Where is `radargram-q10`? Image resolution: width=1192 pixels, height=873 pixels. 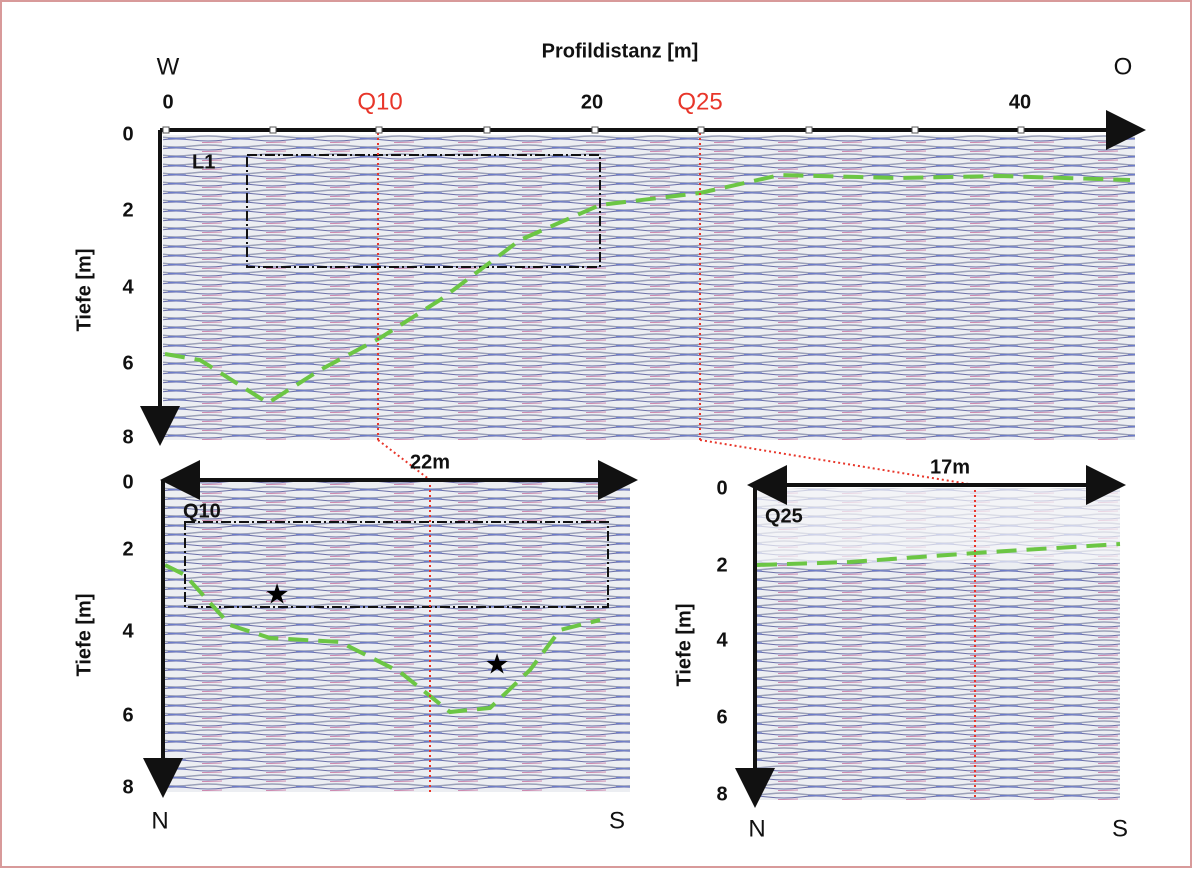 radargram-q10 is located at coordinates (397, 637).